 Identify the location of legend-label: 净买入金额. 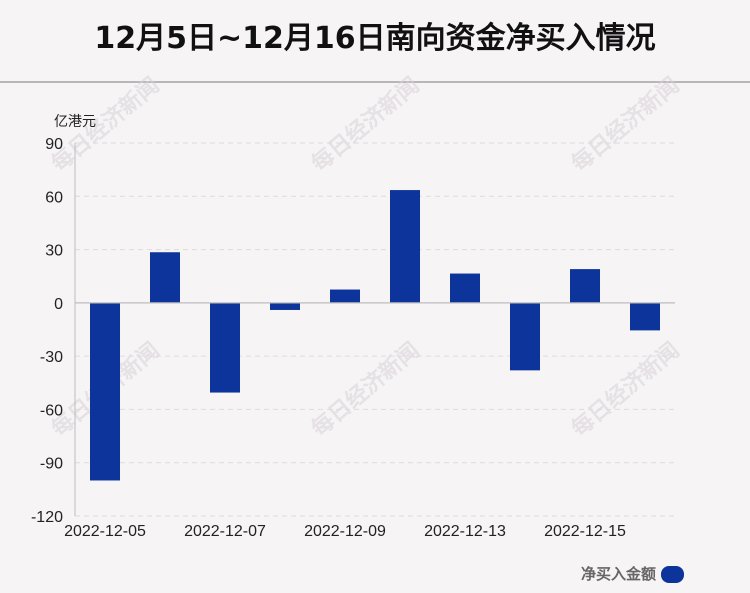
(618, 574).